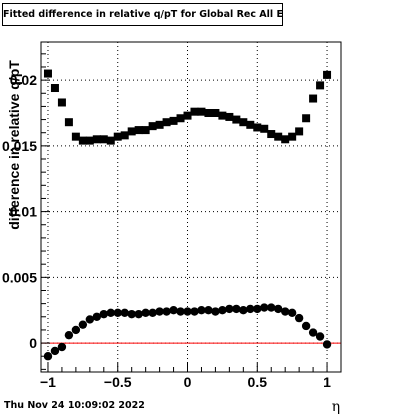 The image size is (400, 414). Describe the element at coordinates (19, 146) in the screenshot. I see `y-tick-label: 0.015` at that location.